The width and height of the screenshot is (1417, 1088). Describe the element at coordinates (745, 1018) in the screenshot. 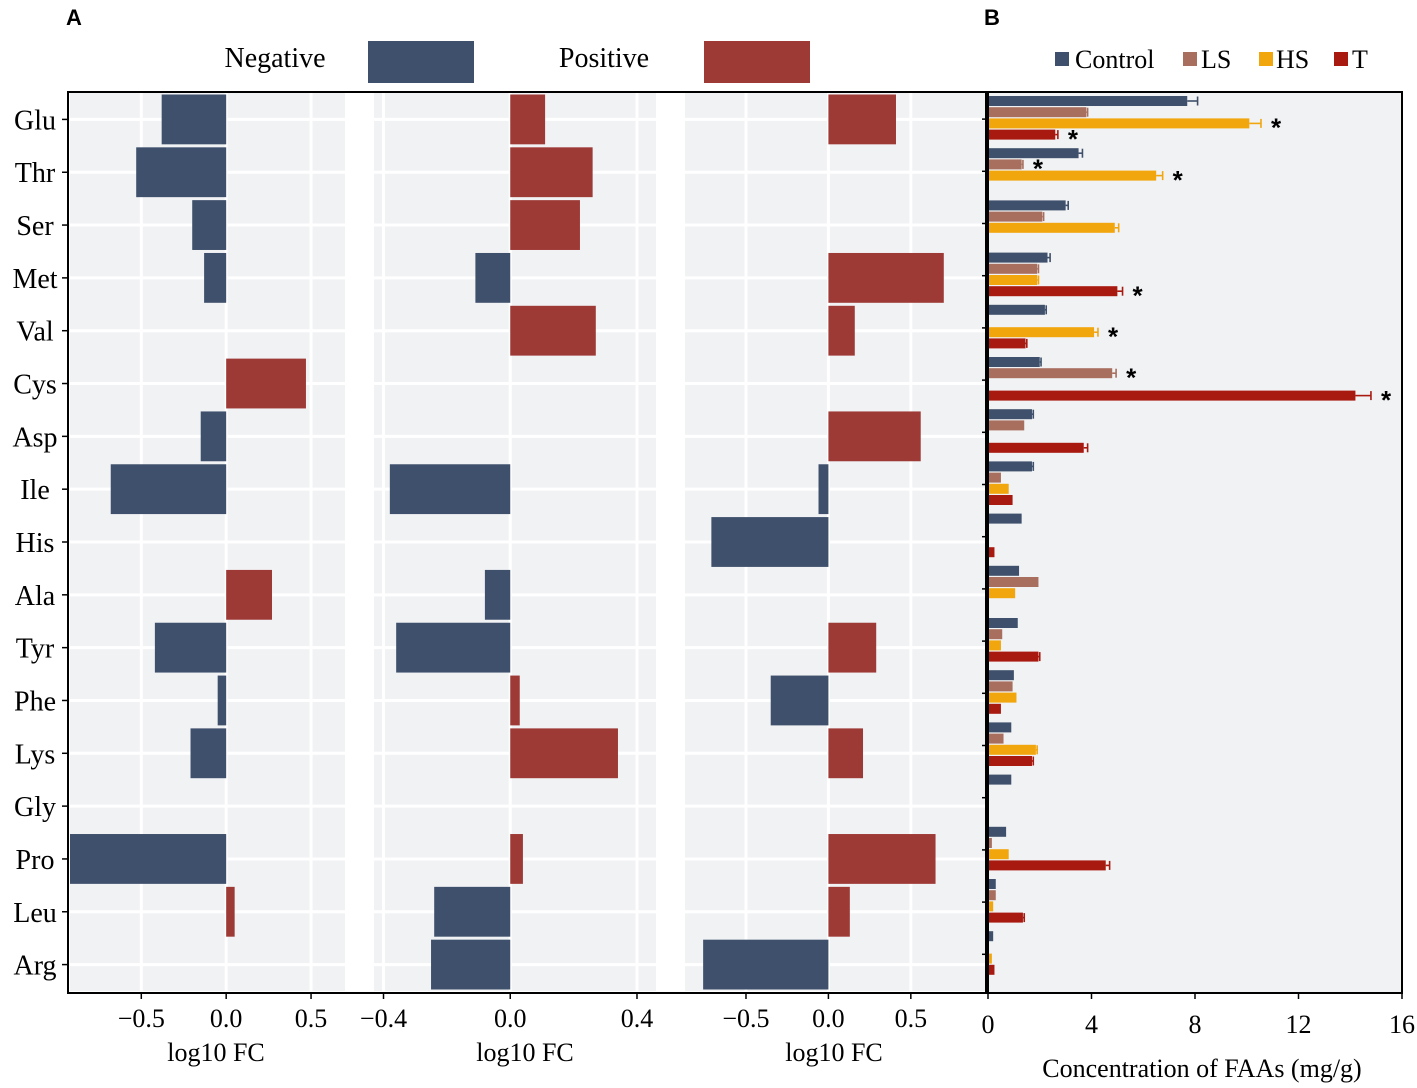

I see `x-tick-label: −0.5` at that location.